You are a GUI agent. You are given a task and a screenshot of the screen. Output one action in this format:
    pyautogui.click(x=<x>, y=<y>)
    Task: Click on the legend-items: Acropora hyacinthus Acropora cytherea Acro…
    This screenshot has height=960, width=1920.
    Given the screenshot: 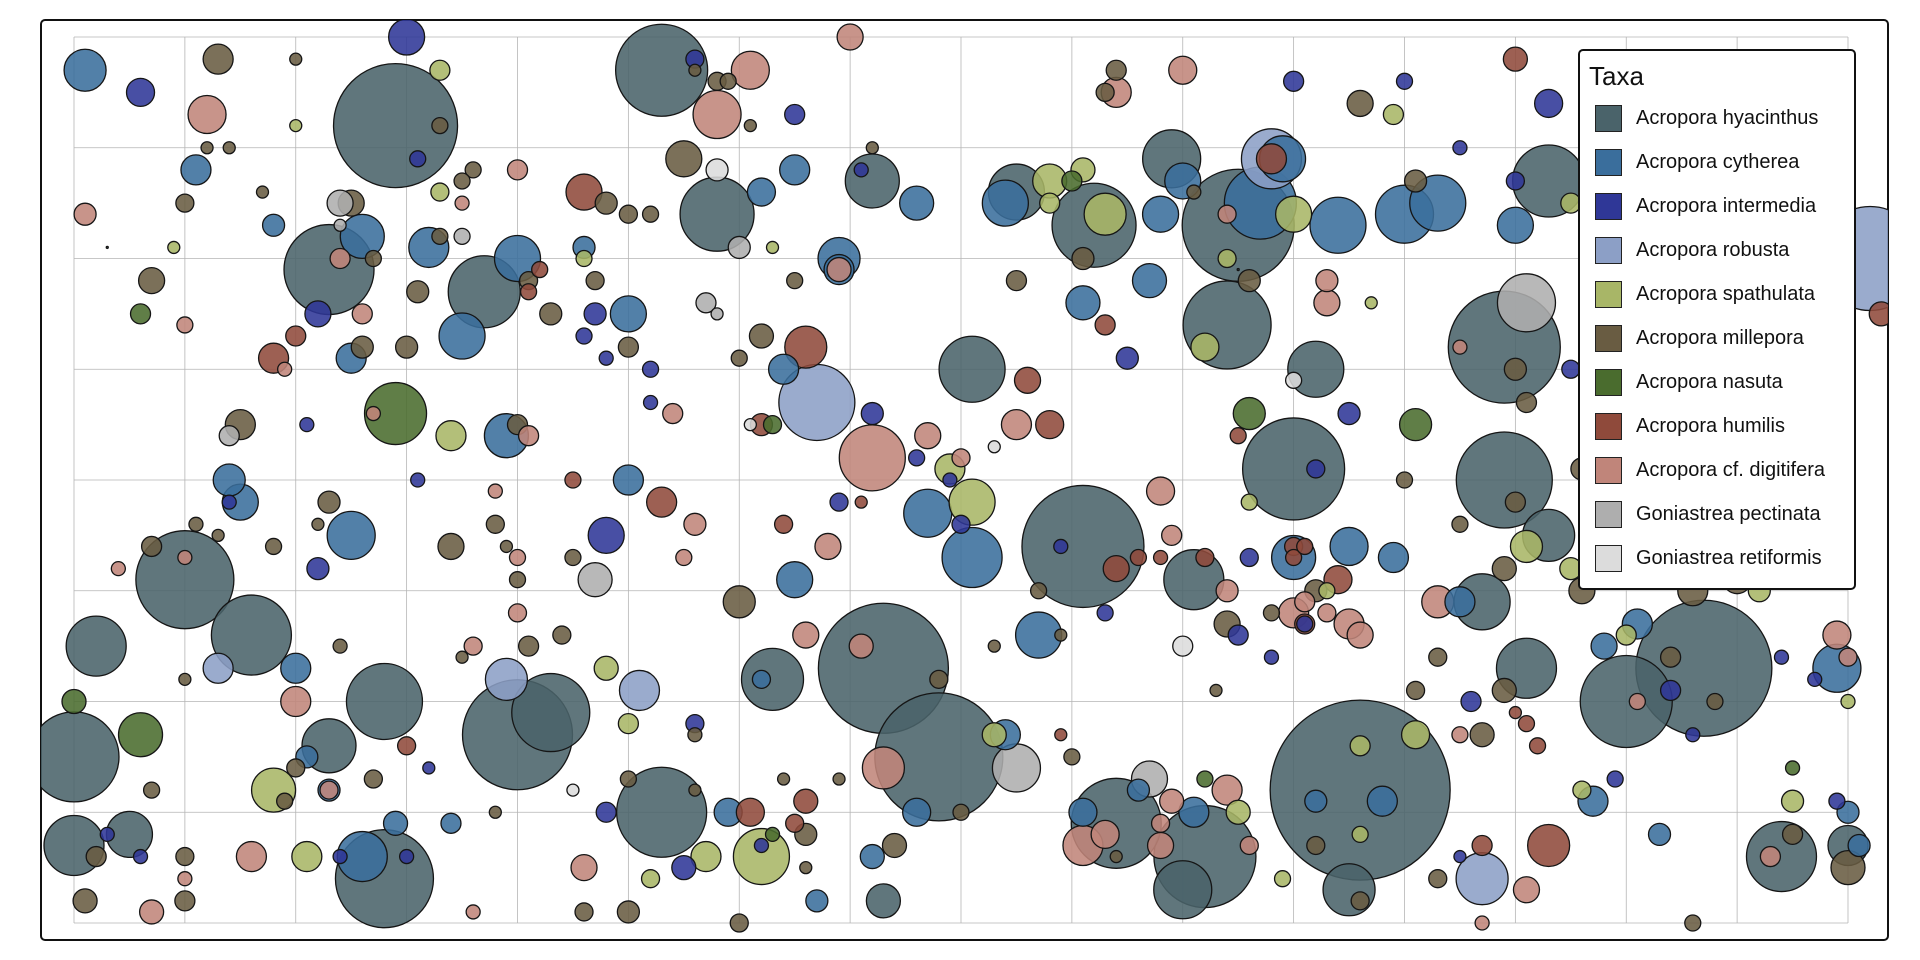 What is the action you would take?
    pyautogui.click(x=1717, y=338)
    